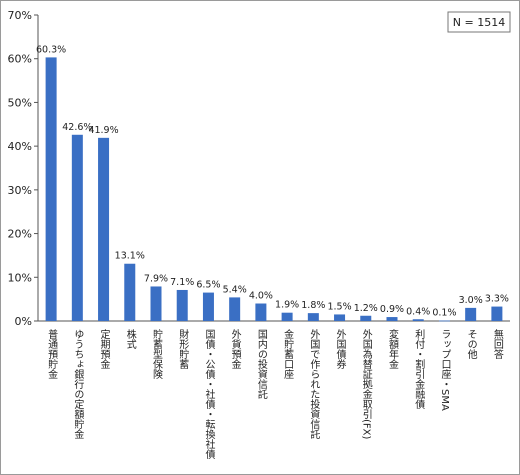 The height and width of the screenshot is (475, 520). Describe the element at coordinates (339, 306) in the screenshot. I see `data-label: 1.5%` at that location.